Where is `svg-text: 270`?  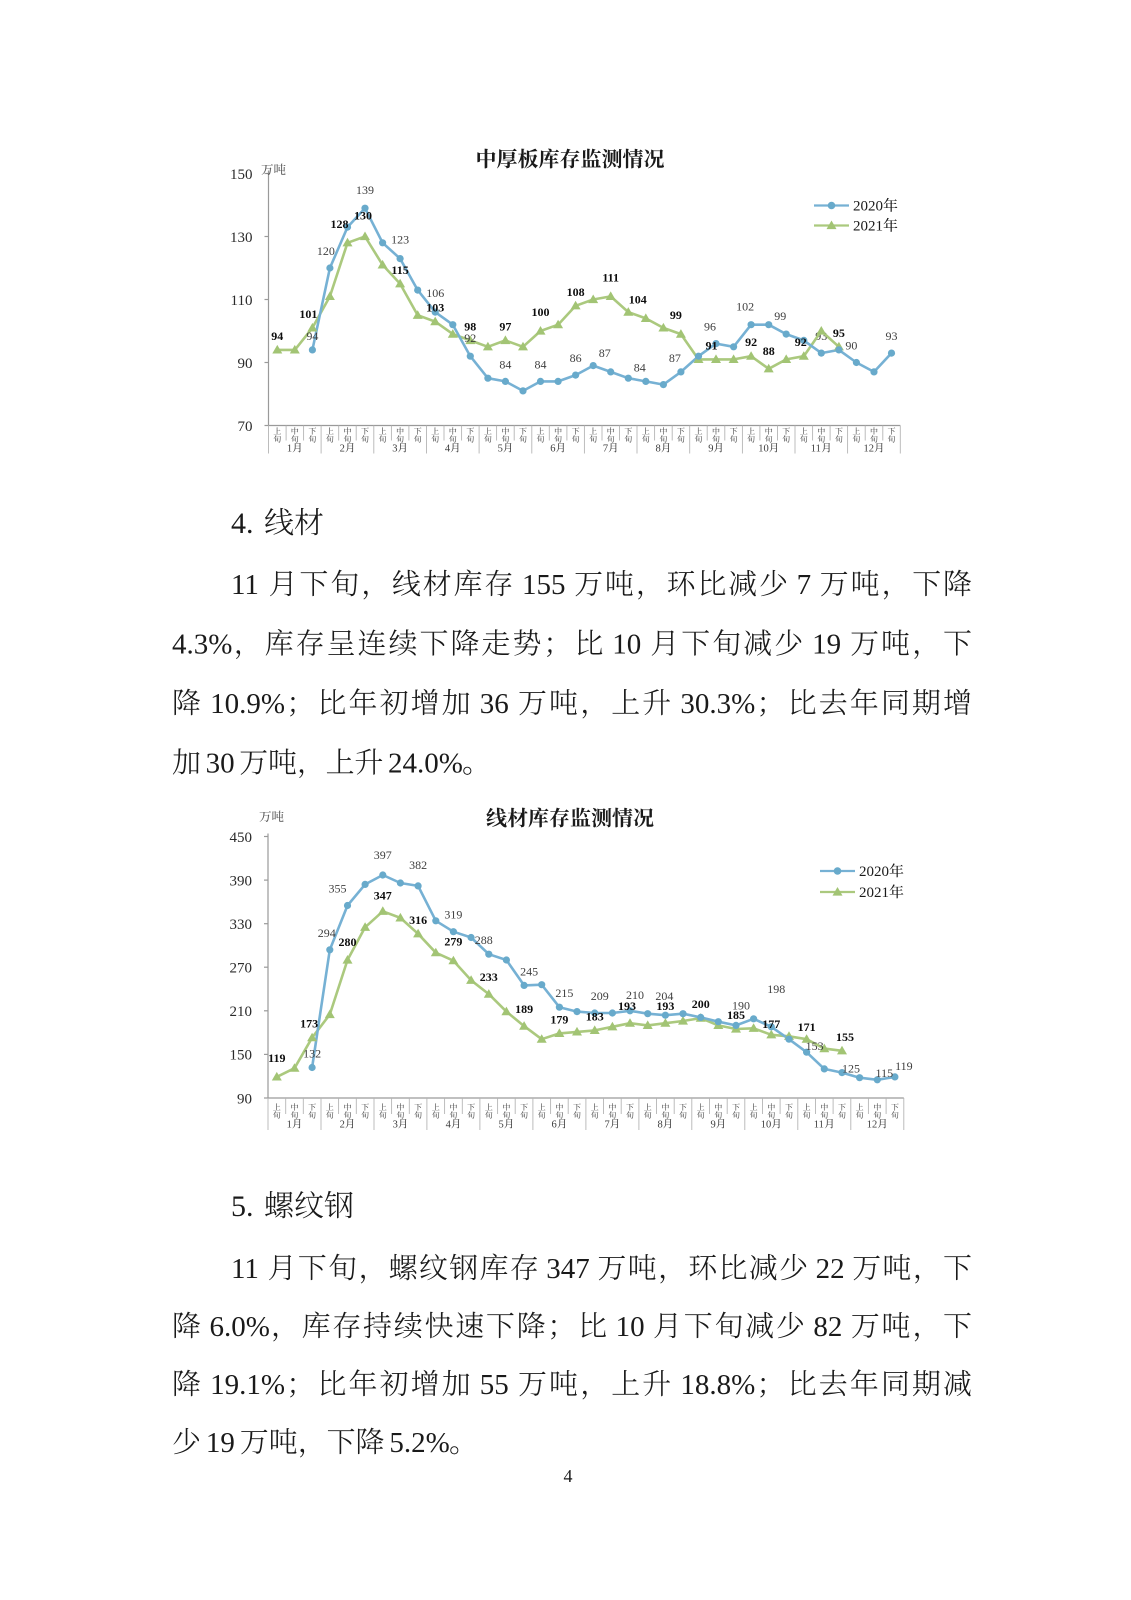
svg-text: 270 is located at coordinates (241, 969).